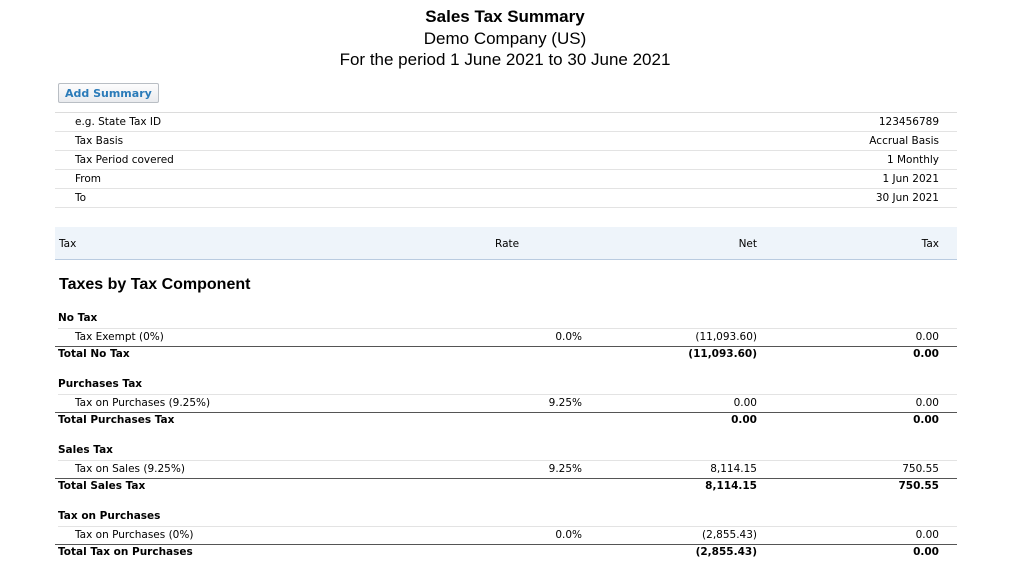 This screenshot has width=1024, height=574. What do you see at coordinates (506, 122) in the screenshot?
I see `info-row-tax-id: e.g. State Tax ID 123456789` at bounding box center [506, 122].